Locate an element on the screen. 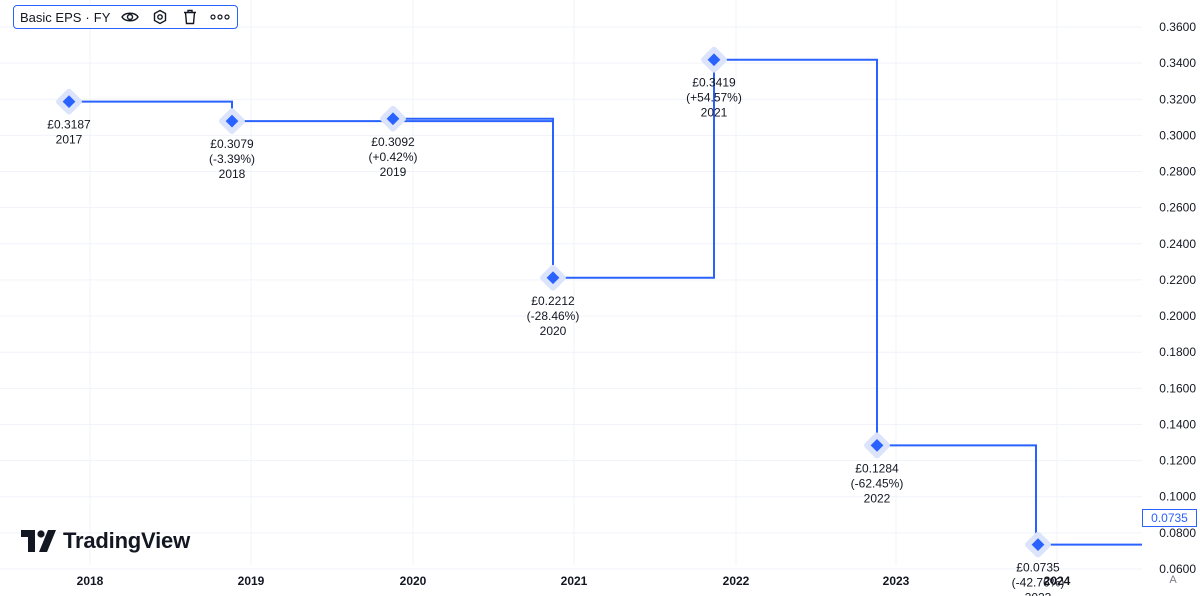  auto-scale-button: A is located at coordinates (1173, 580).